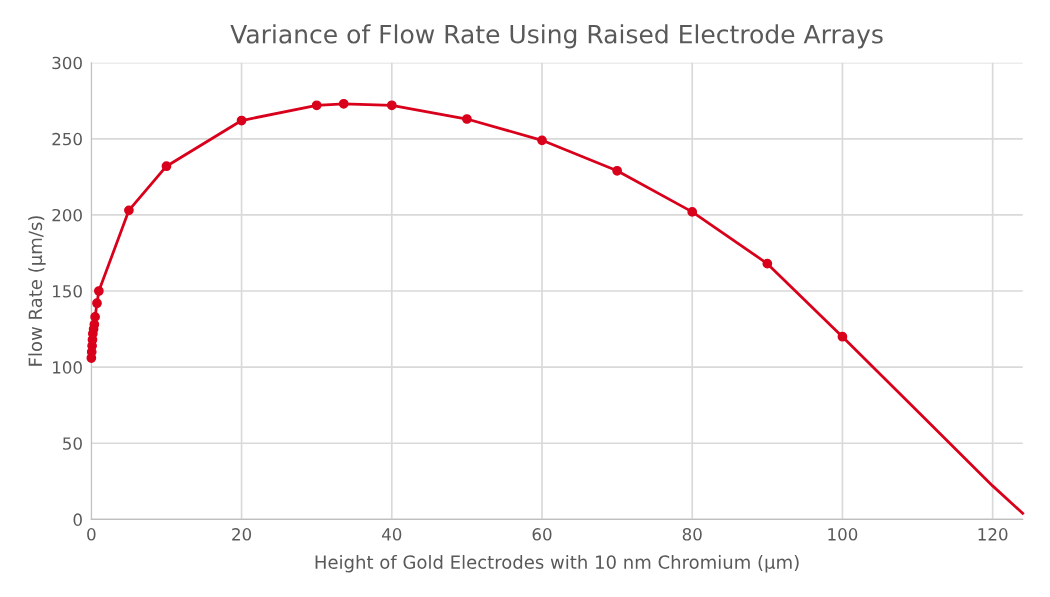  I want to click on y-tick-label: 150, so click(67, 291).